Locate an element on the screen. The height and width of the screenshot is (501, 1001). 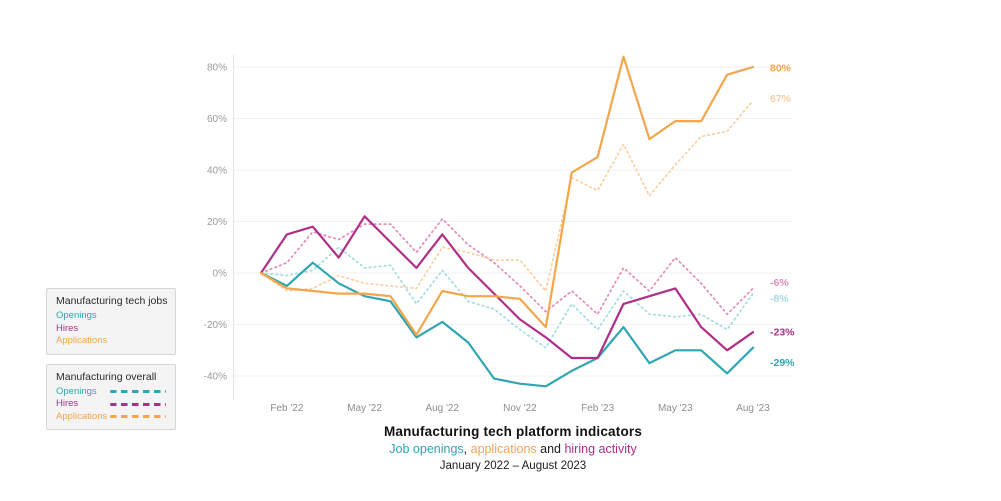
series-line-manufacturing-tech-jobs-openings is located at coordinates (507, 324).